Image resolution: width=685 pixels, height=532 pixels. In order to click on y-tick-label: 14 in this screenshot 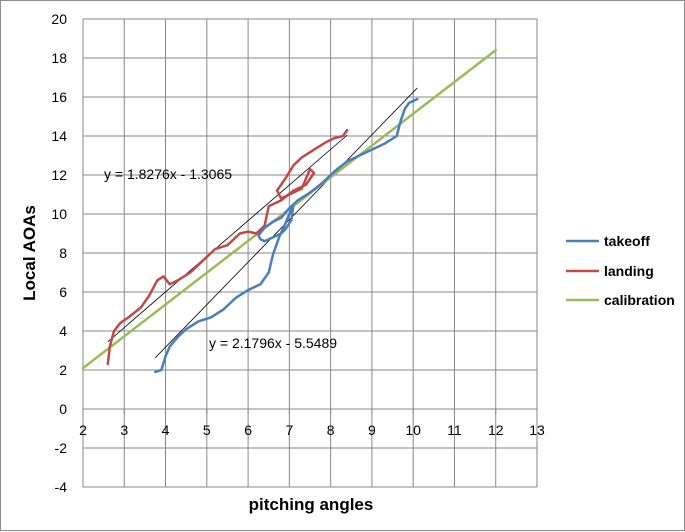, I will do `click(59, 136)`.